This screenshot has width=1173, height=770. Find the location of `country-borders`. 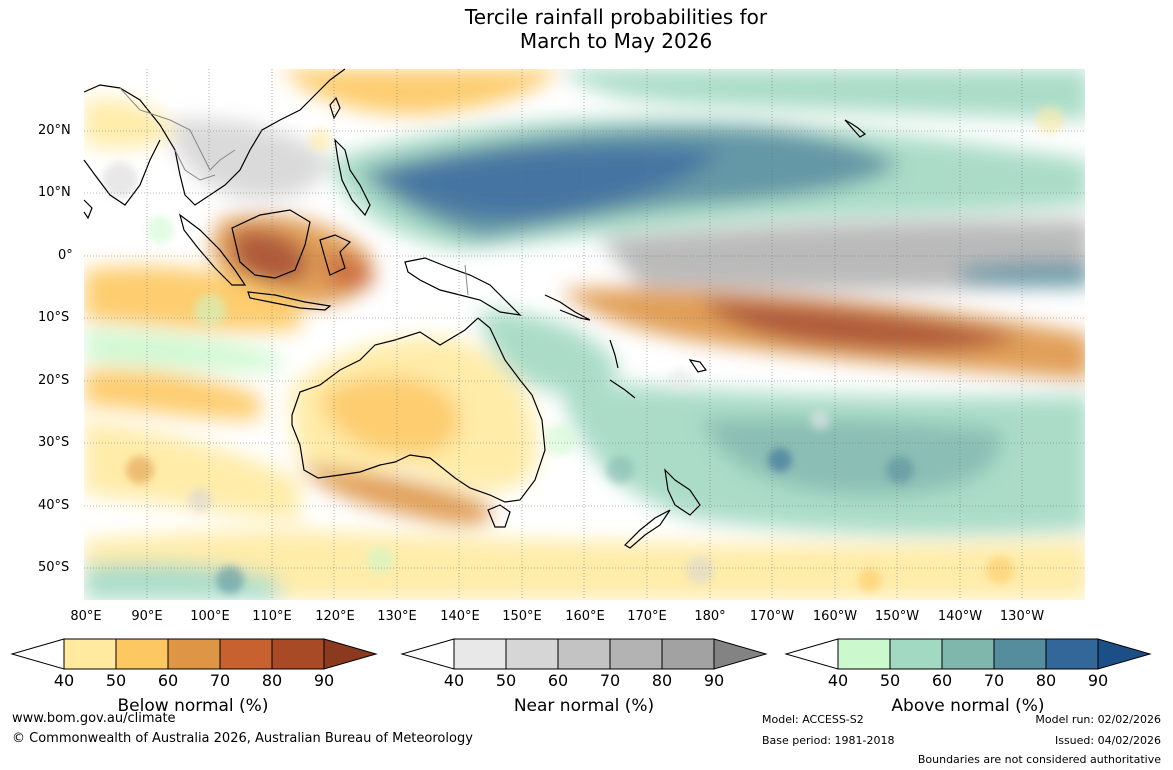

country-borders is located at coordinates (294, 191).